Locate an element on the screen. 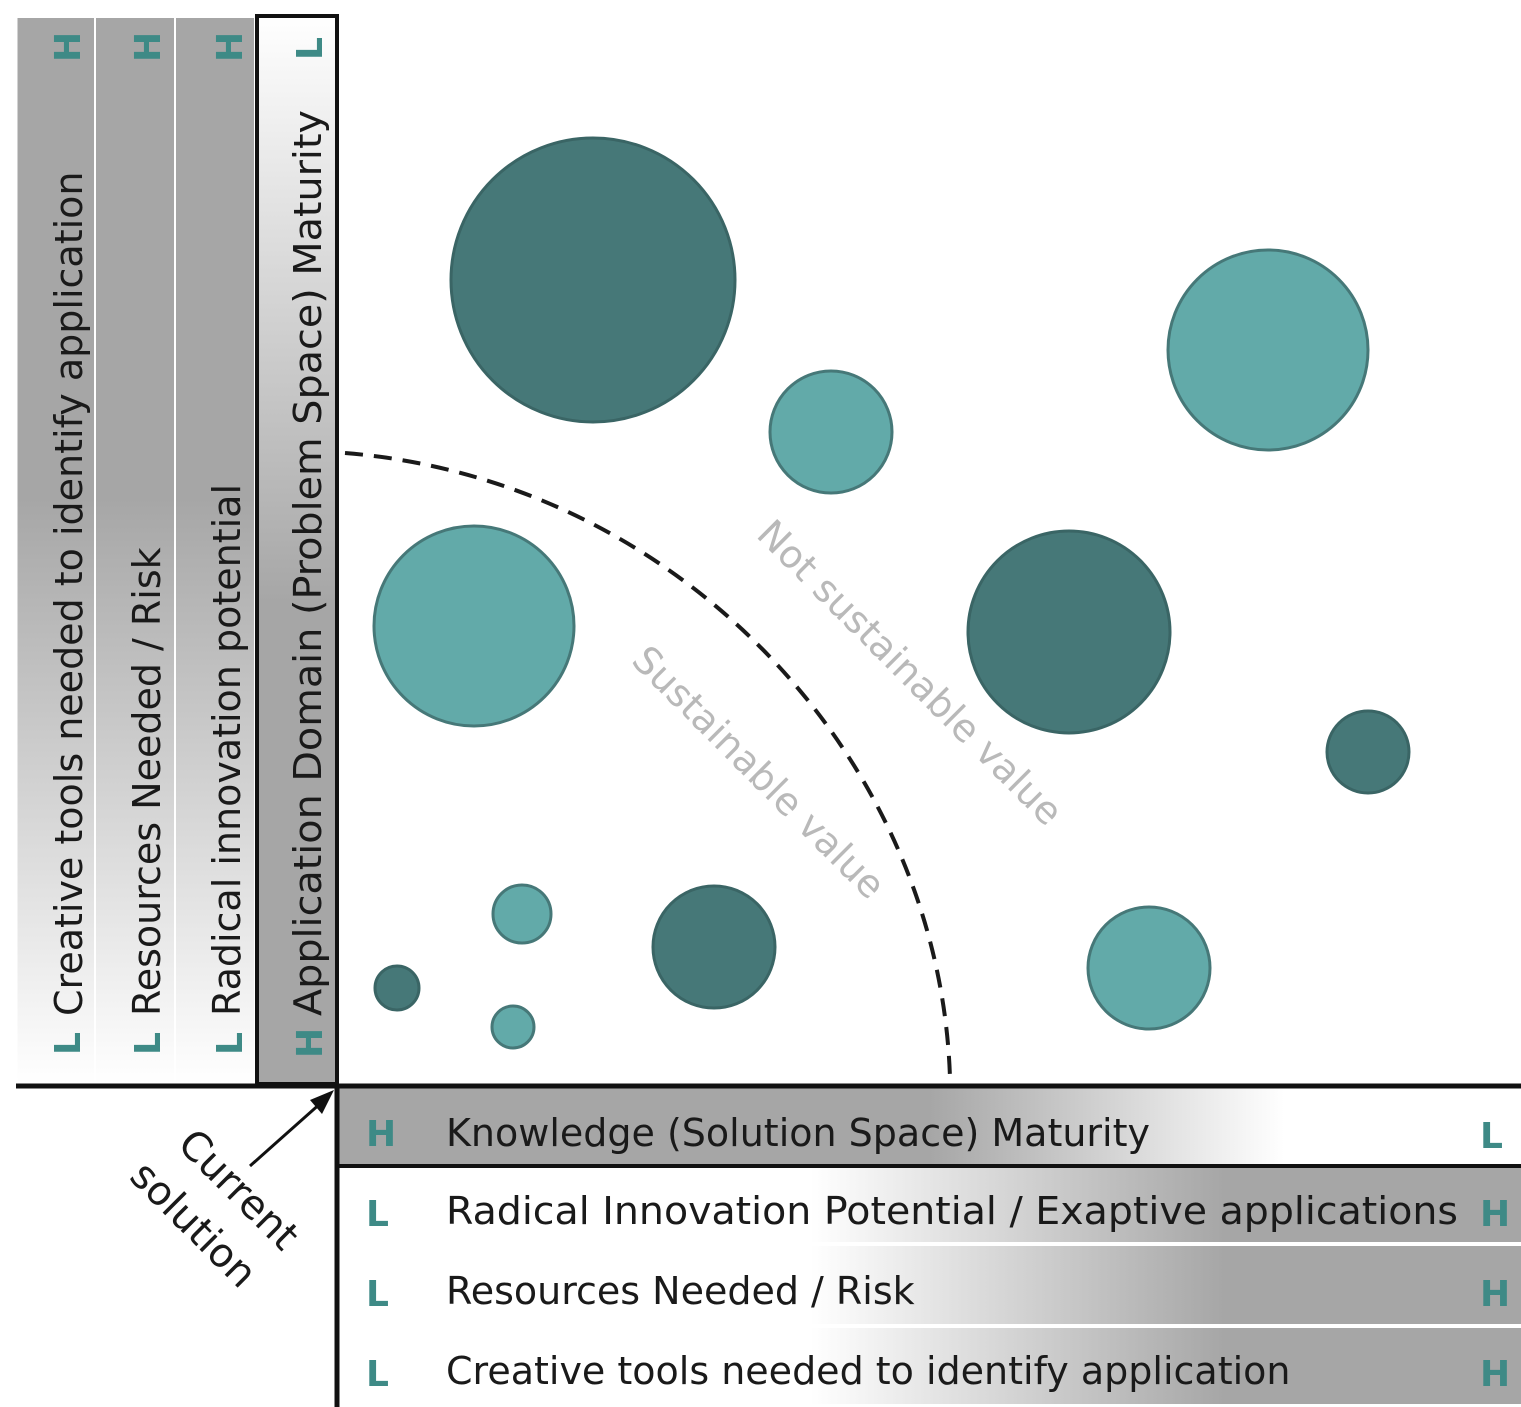 This screenshot has width=1521, height=1407. vertical-band-2: Radical innovation potential L H is located at coordinates (215, 551).